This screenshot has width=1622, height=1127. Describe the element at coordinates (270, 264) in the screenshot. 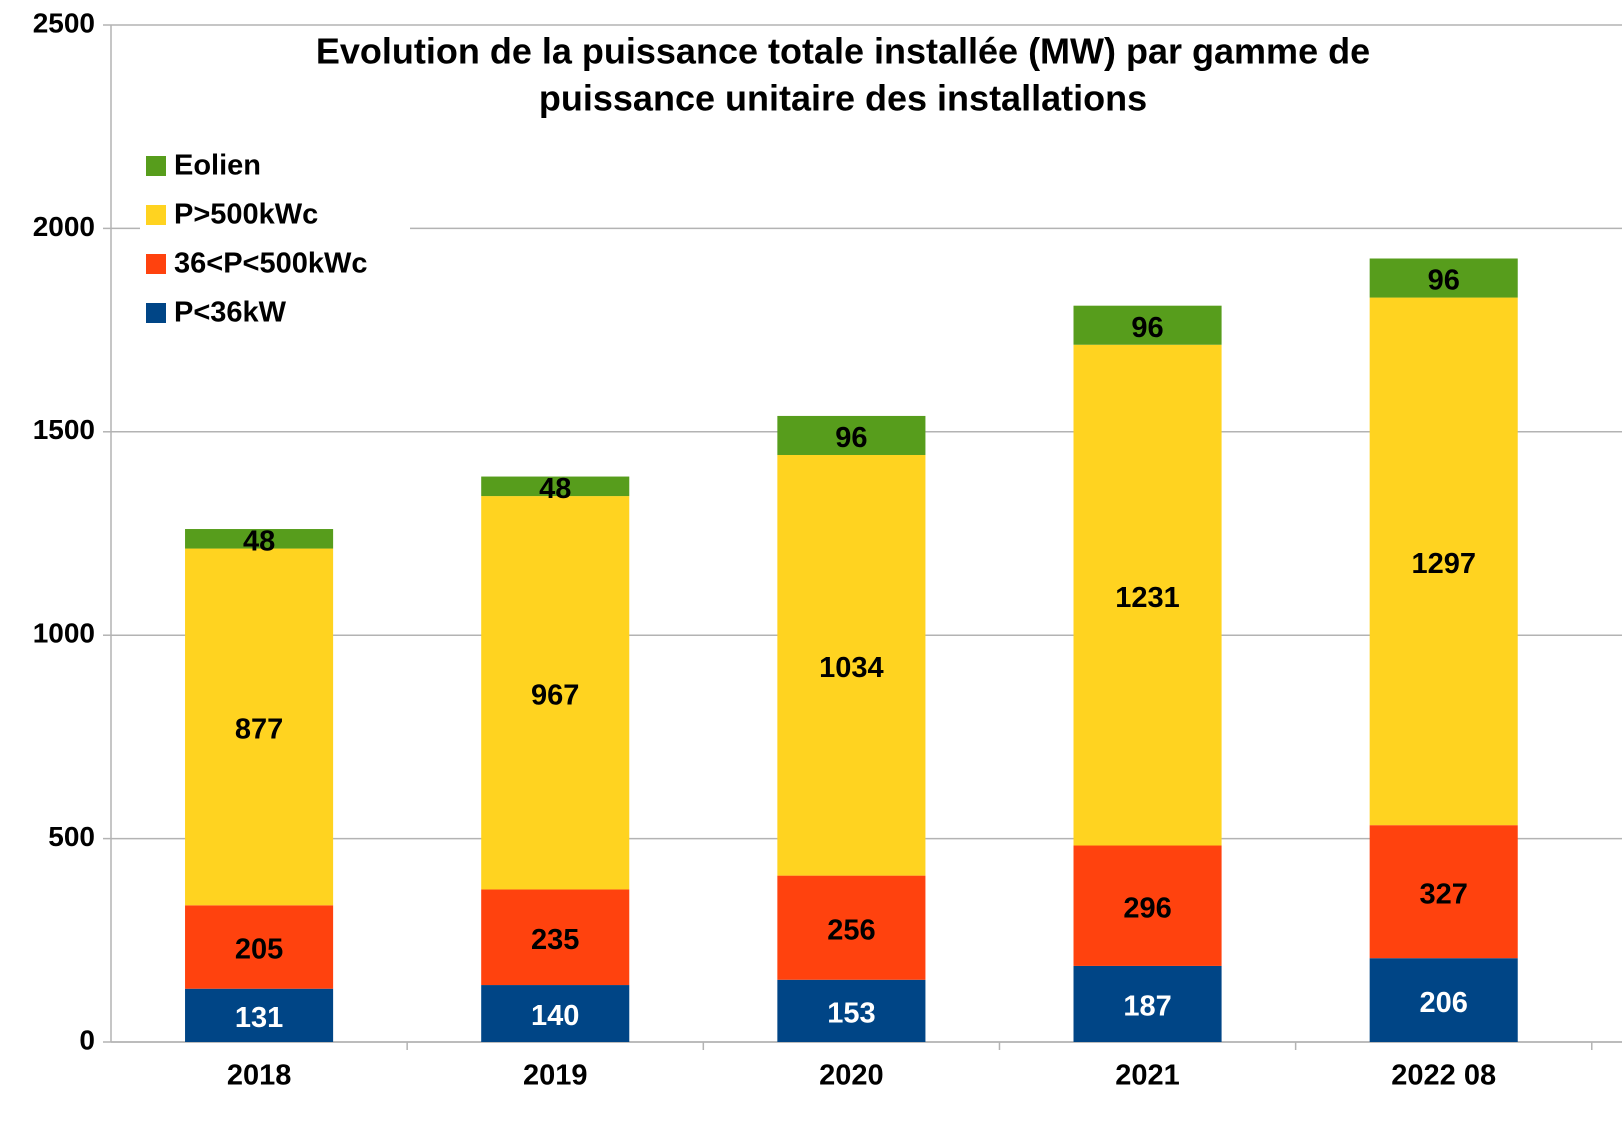

I see `legend-label: 36<P<500kWc` at that location.